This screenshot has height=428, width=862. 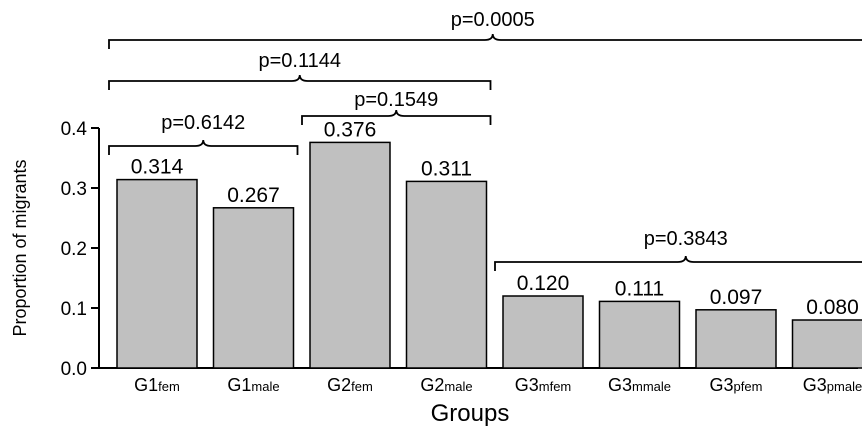 I want to click on data-label: 0.097, so click(x=736, y=297).